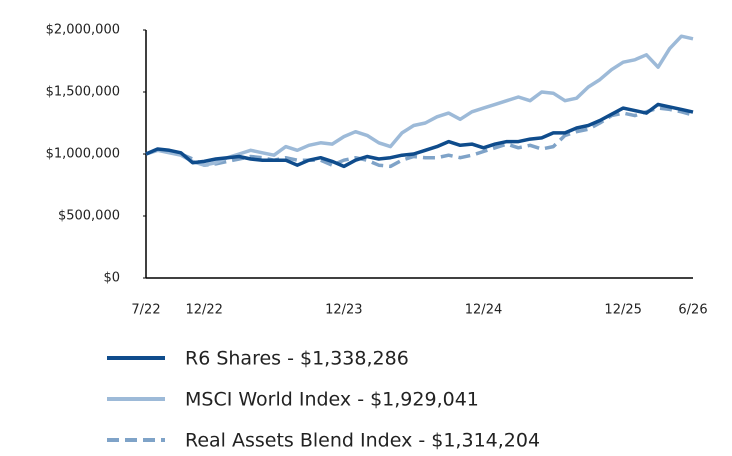 The height and width of the screenshot is (456, 732). What do you see at coordinates (111, 278) in the screenshot?
I see `y-tick-label: $0` at bounding box center [111, 278].